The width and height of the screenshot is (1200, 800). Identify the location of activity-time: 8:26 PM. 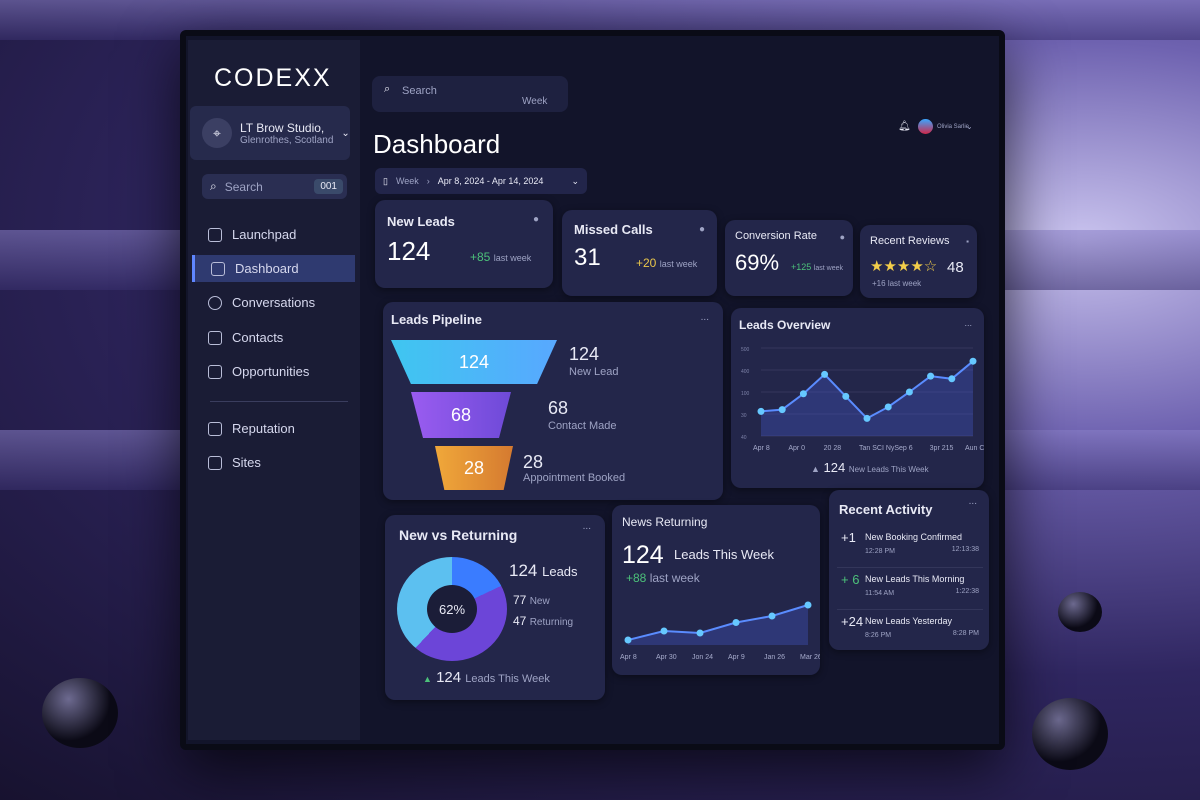
(878, 635).